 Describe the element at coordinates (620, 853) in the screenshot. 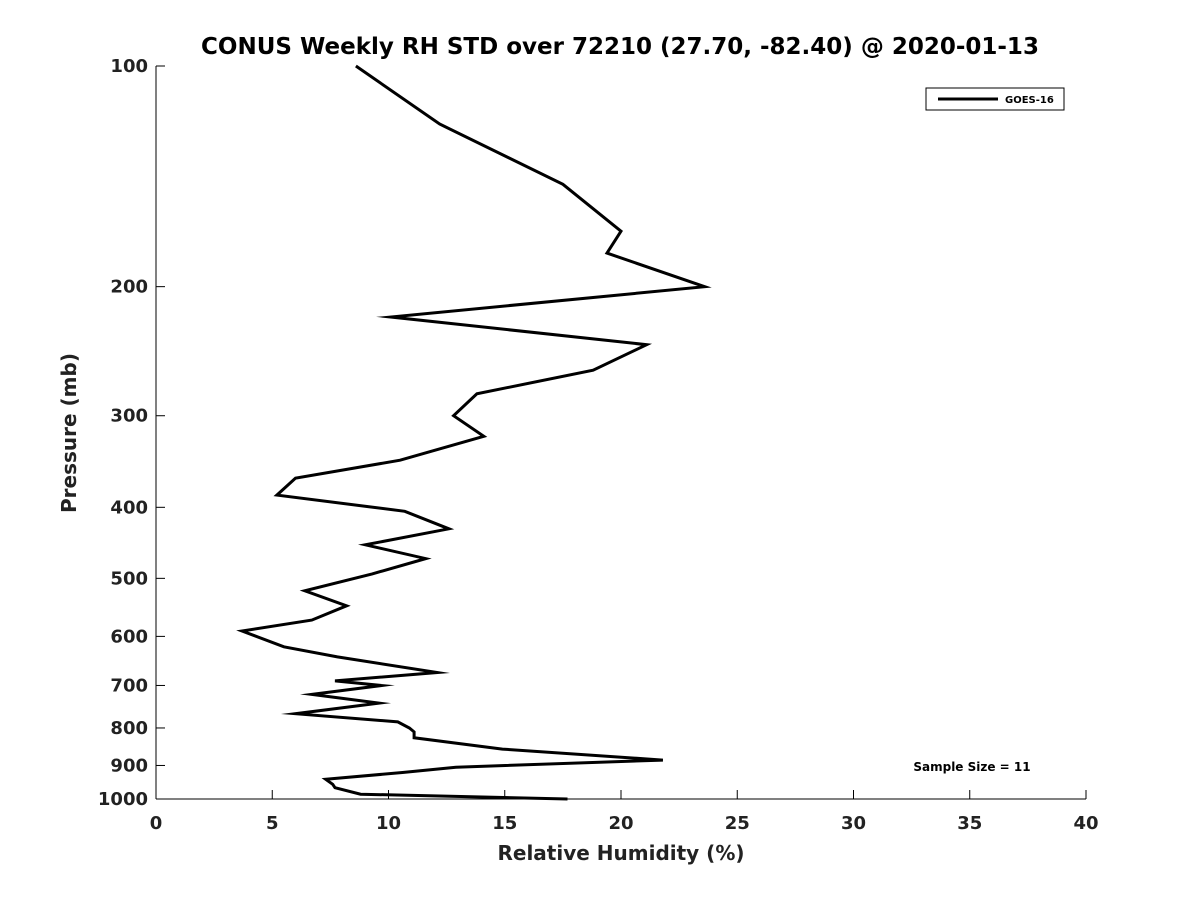

I see `x-axis-label: Relative Humidity (%)` at that location.